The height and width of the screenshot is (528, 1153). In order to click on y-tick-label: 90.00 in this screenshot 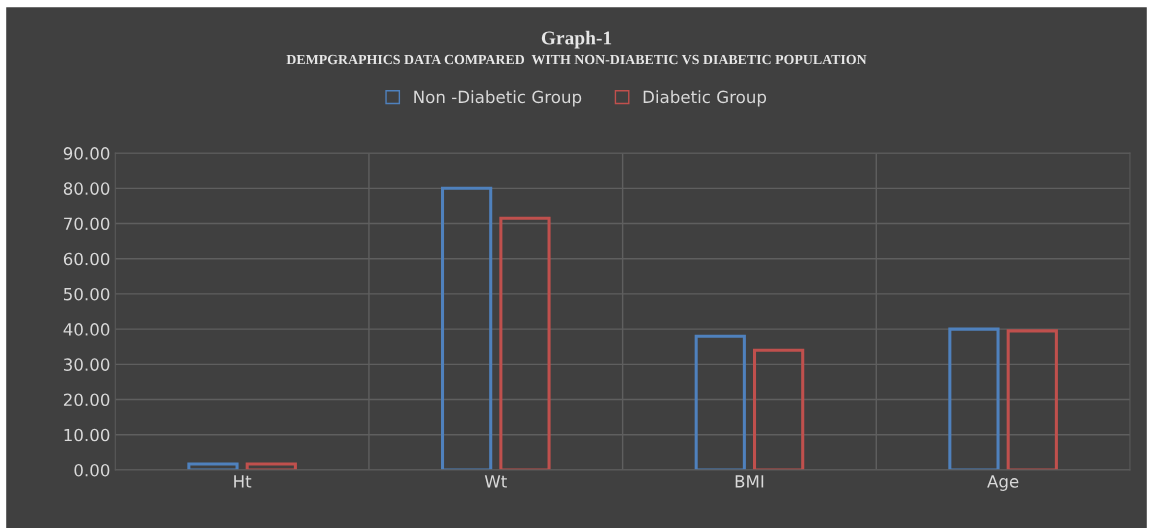, I will do `click(86, 153)`.